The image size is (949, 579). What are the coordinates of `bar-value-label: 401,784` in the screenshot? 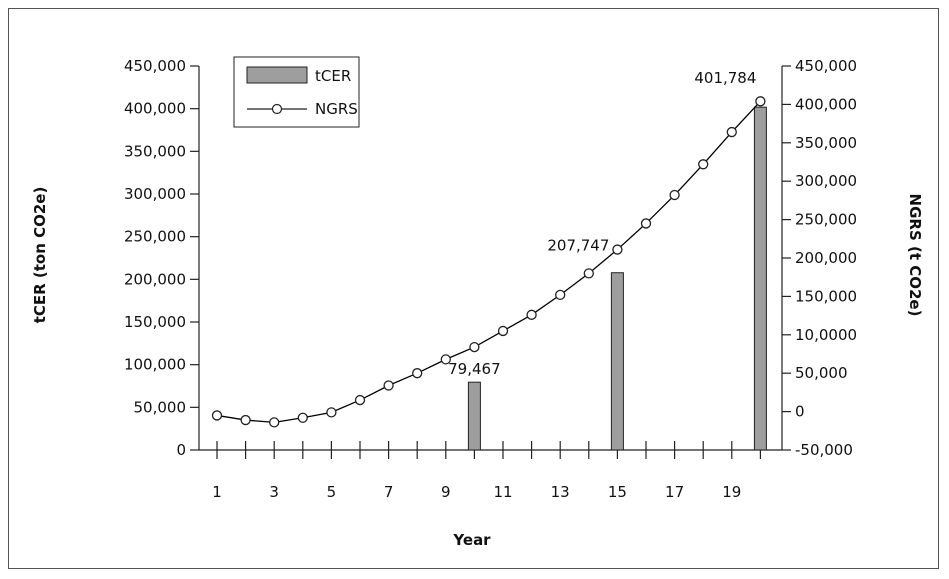 It's located at (725, 78).